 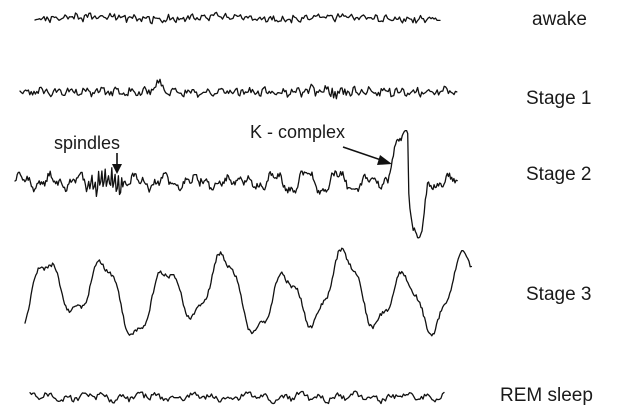 What do you see at coordinates (237, 397) in the screenshot?
I see `rem-sleep-eeg-trace` at bounding box center [237, 397].